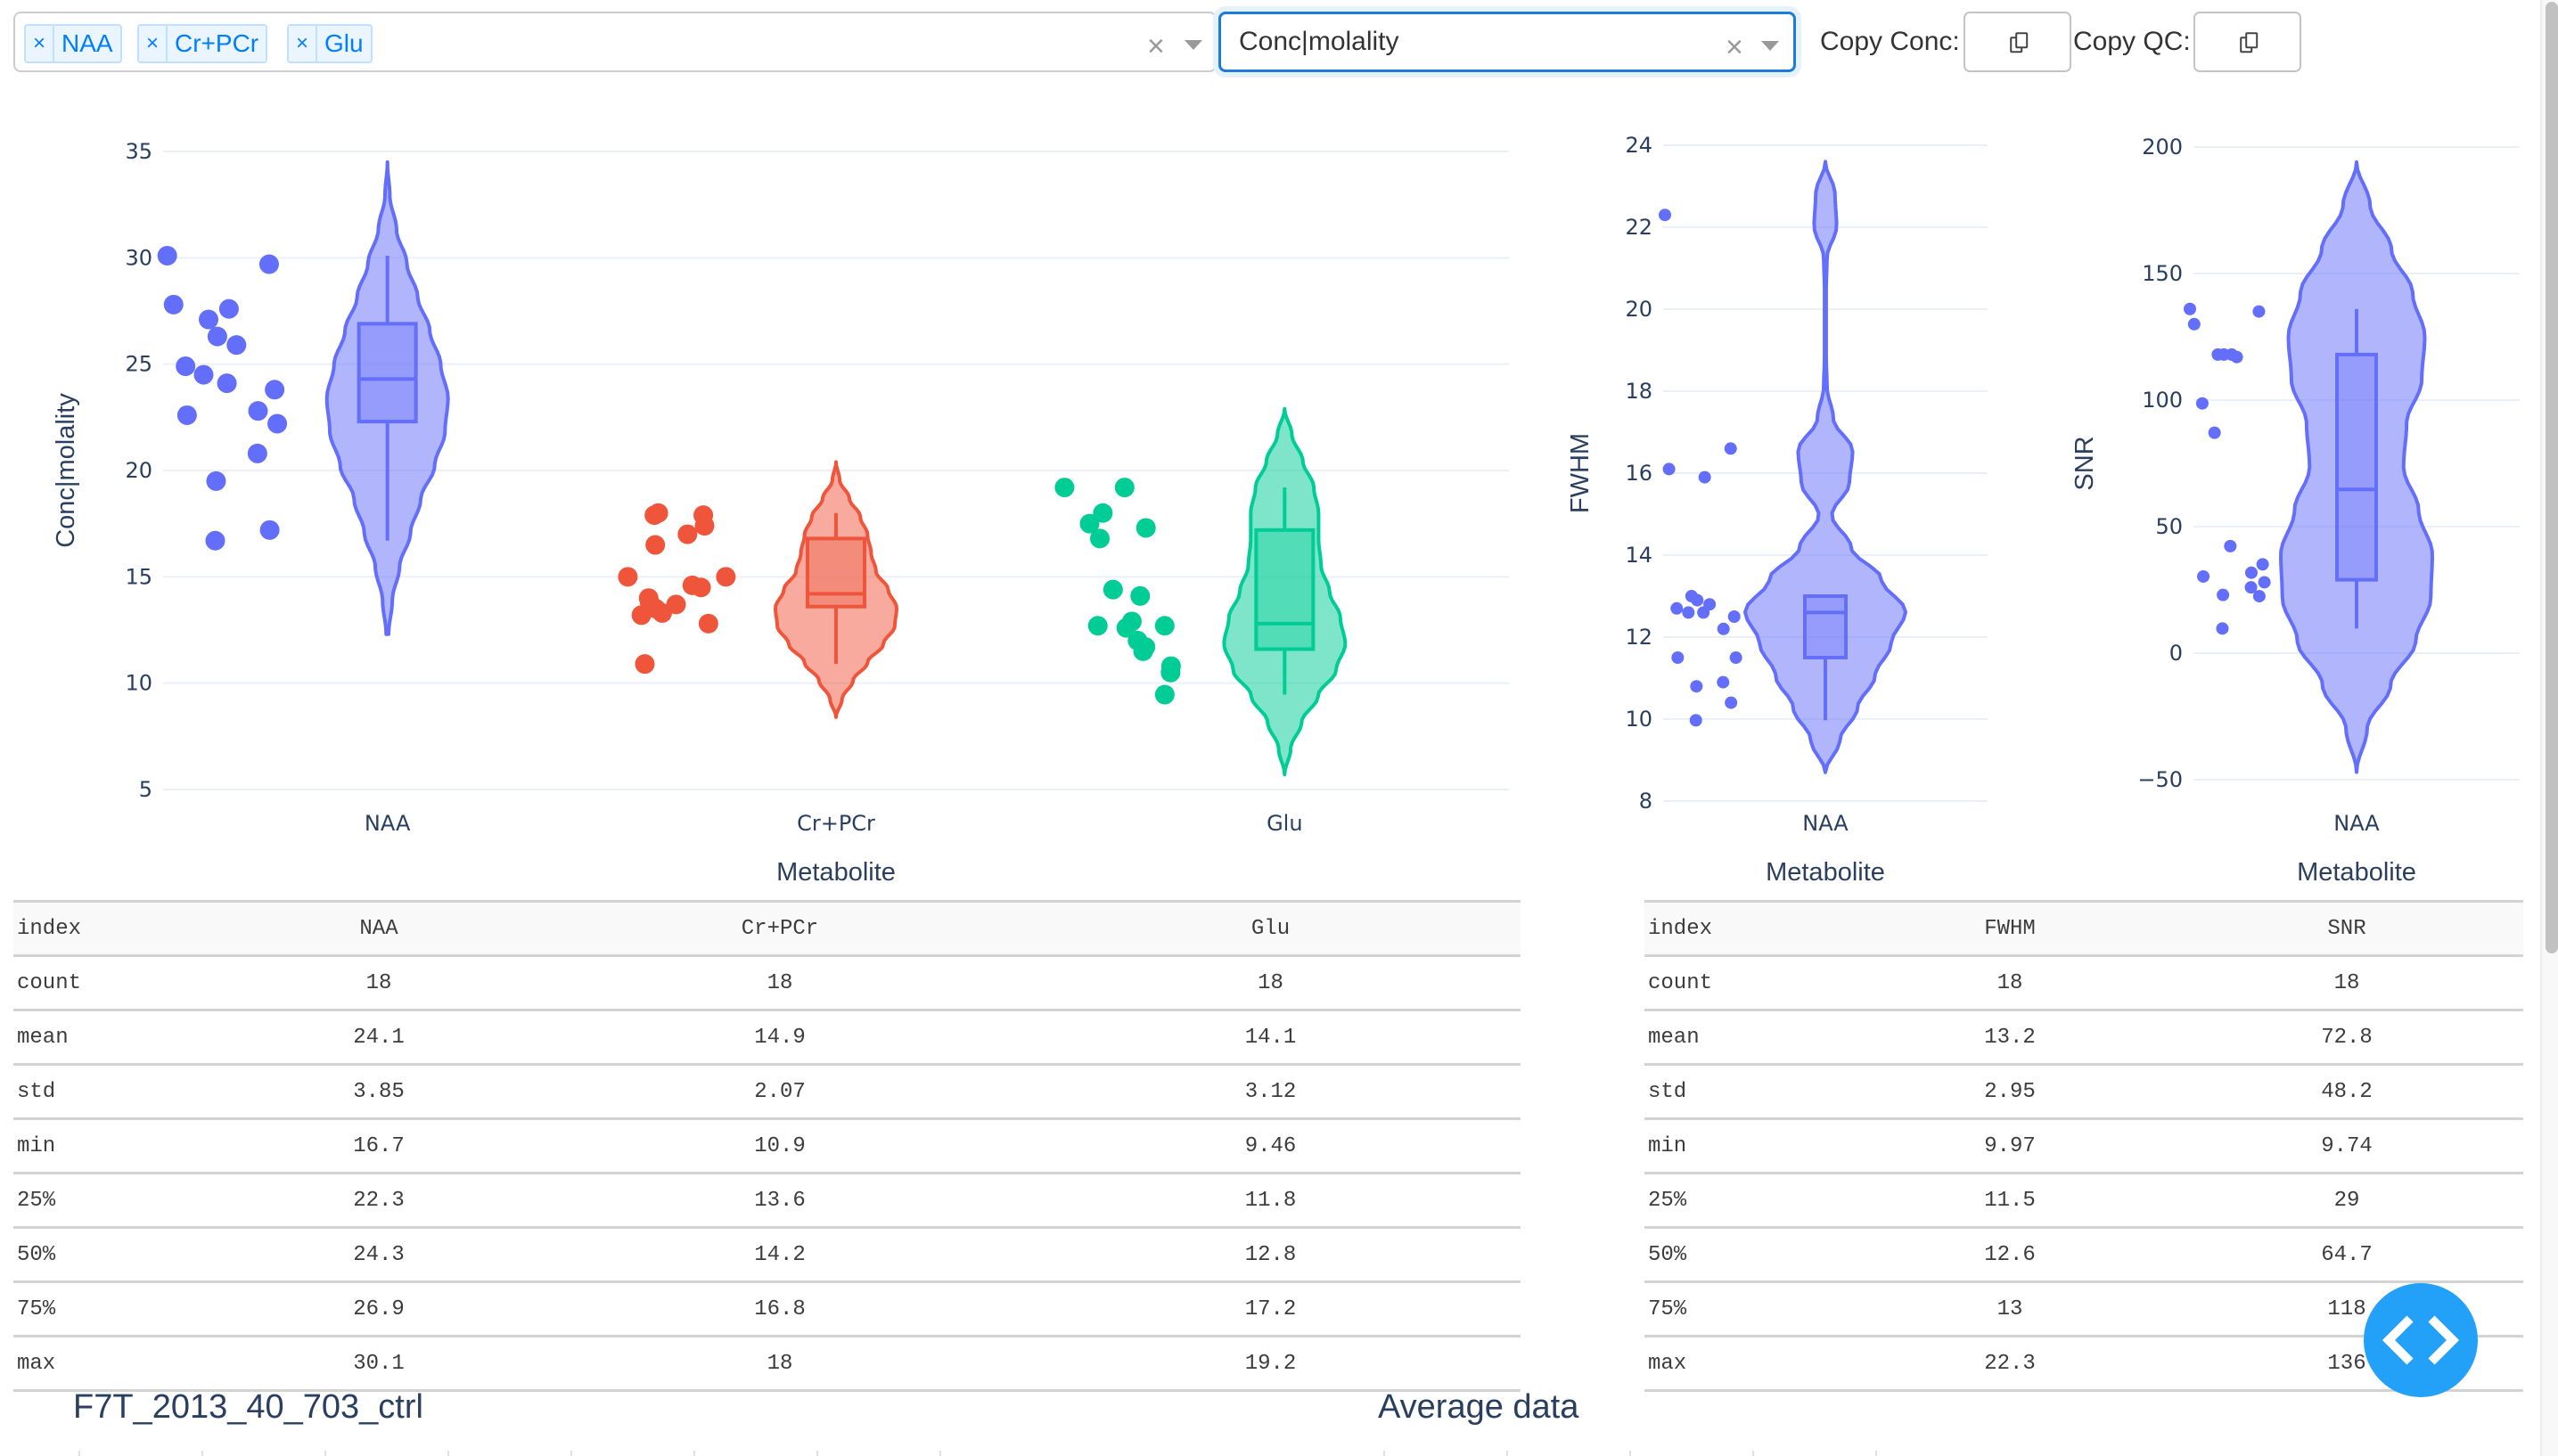 This screenshot has height=1456, width=2558. I want to click on copy-qc-button, so click(2247, 42).